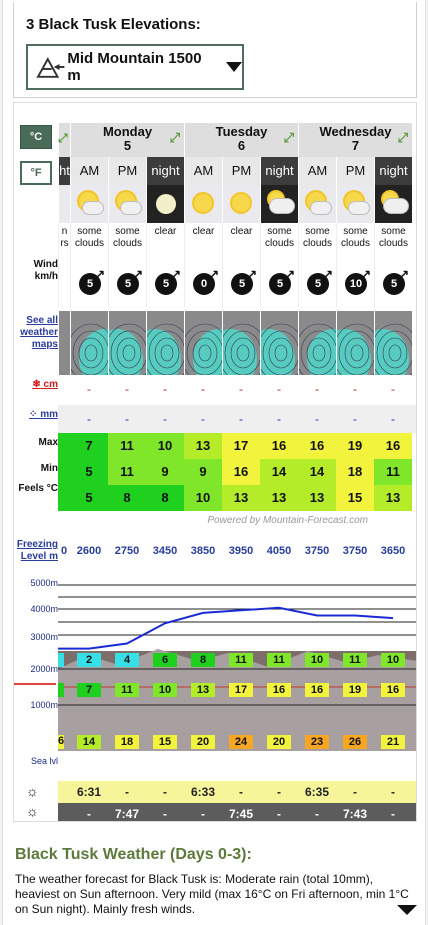  I want to click on rain-label: ⁘ mm, so click(36, 415).